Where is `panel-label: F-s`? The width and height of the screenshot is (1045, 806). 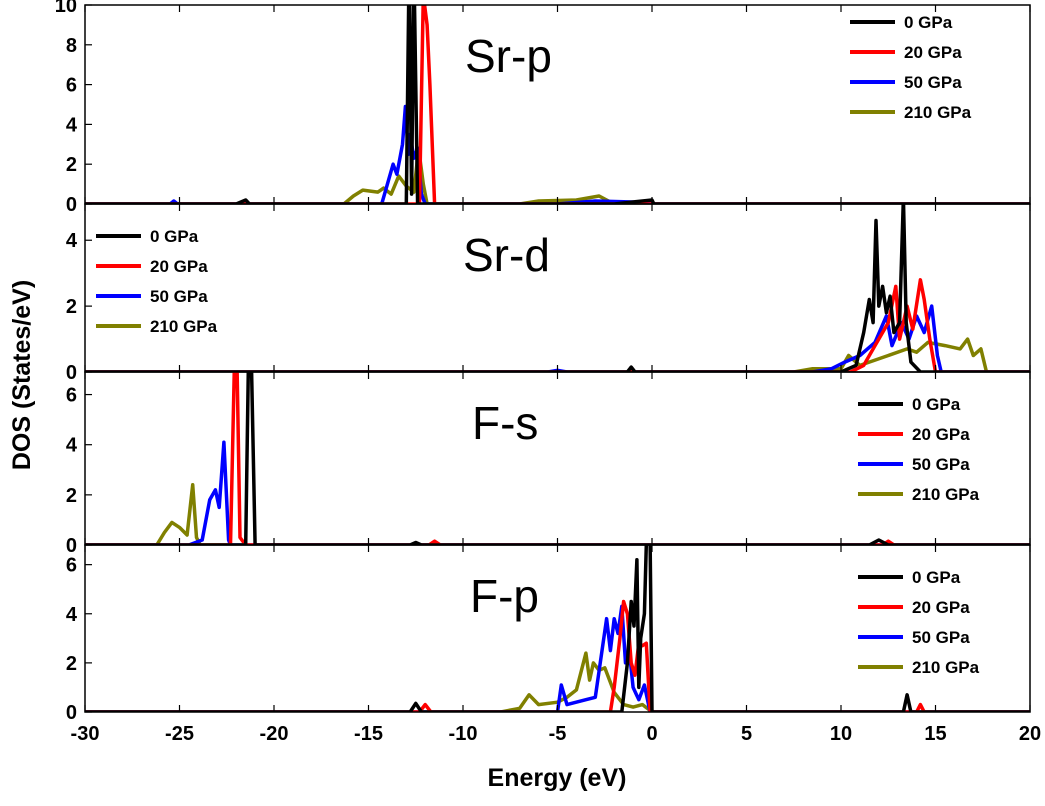
panel-label: F-s is located at coordinates (505, 423).